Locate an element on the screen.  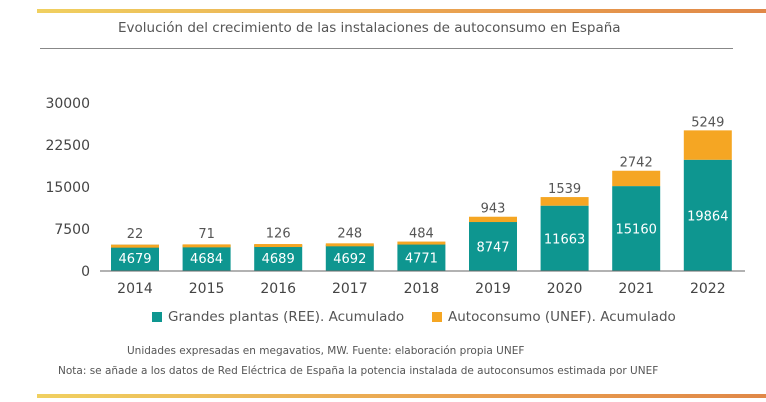
data-label-unef: 22 is located at coordinates (135, 234).